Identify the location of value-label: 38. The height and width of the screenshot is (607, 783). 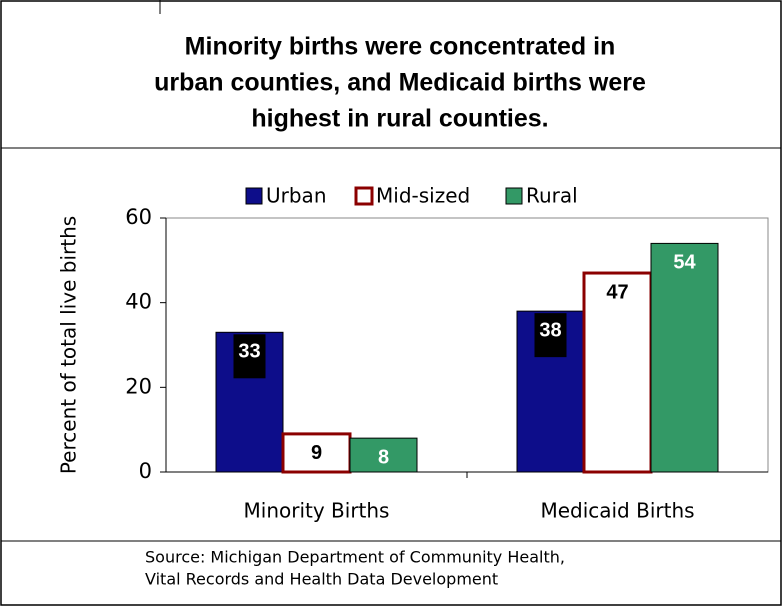
(550, 330).